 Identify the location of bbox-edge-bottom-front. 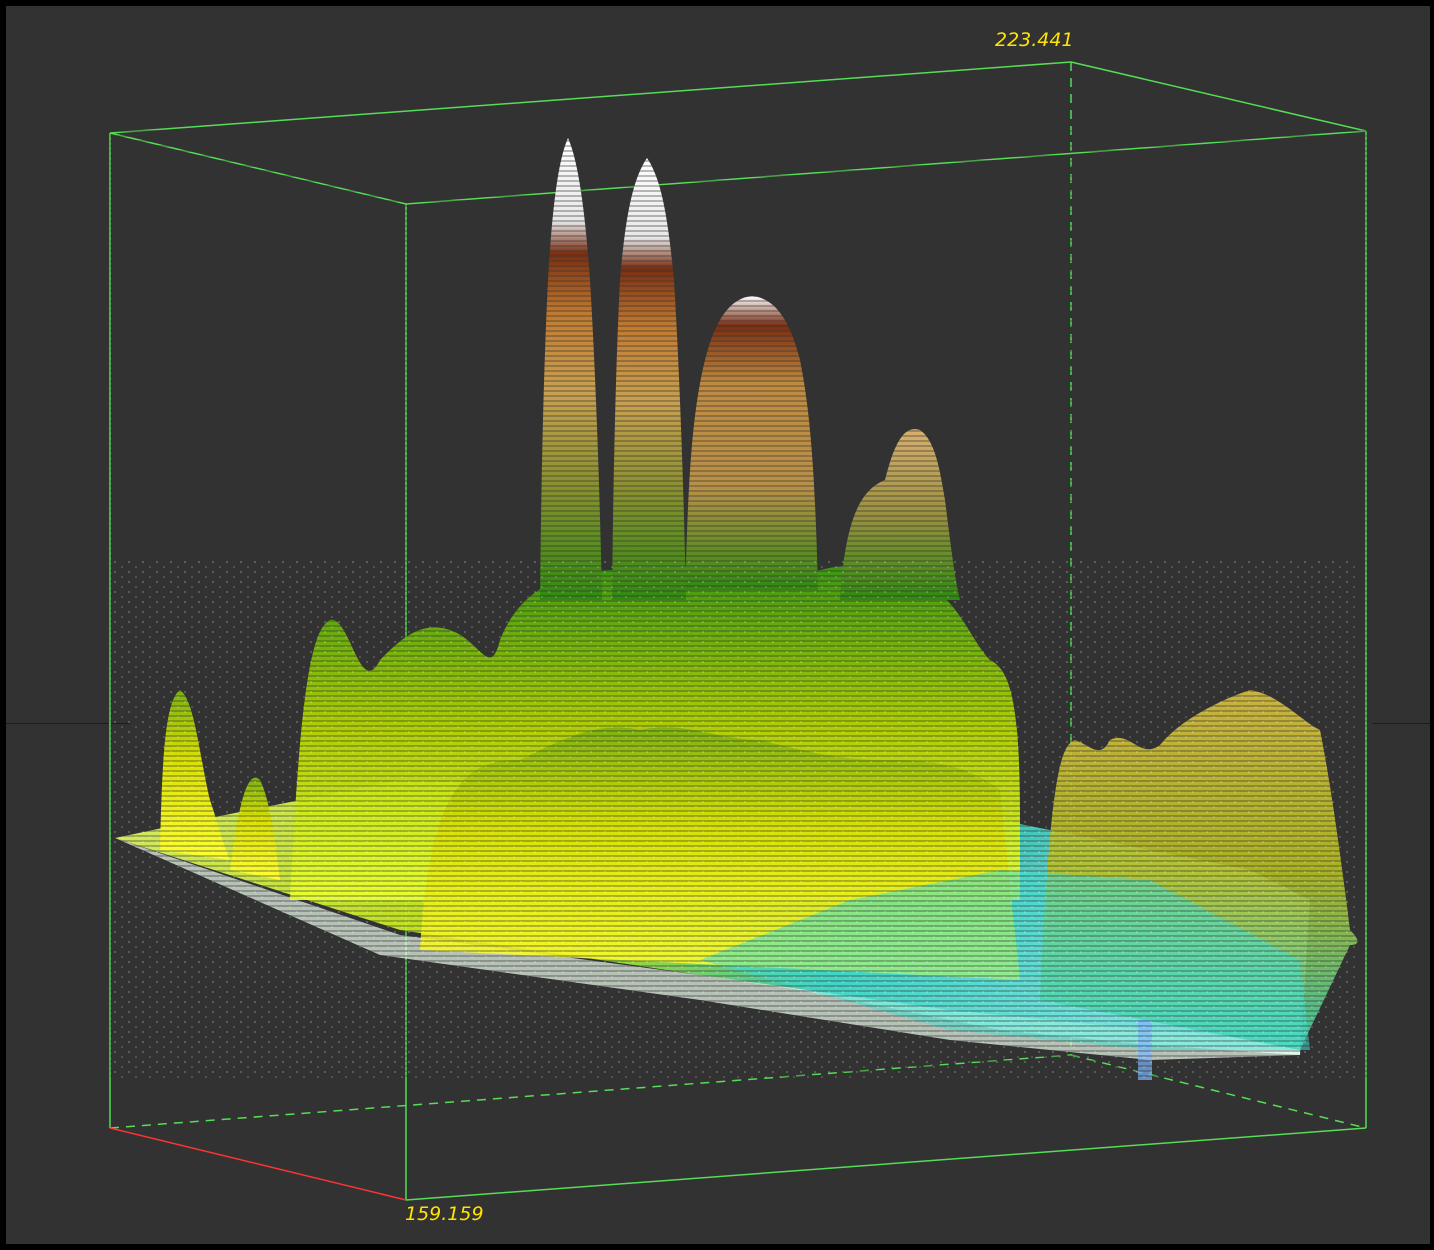
(886, 1164).